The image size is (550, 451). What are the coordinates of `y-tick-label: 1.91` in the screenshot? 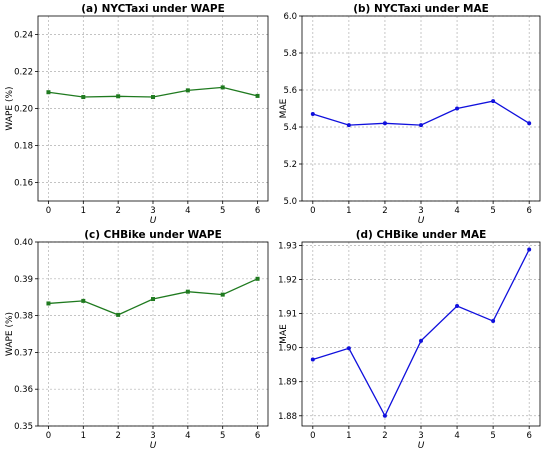 It's located at (287, 315).